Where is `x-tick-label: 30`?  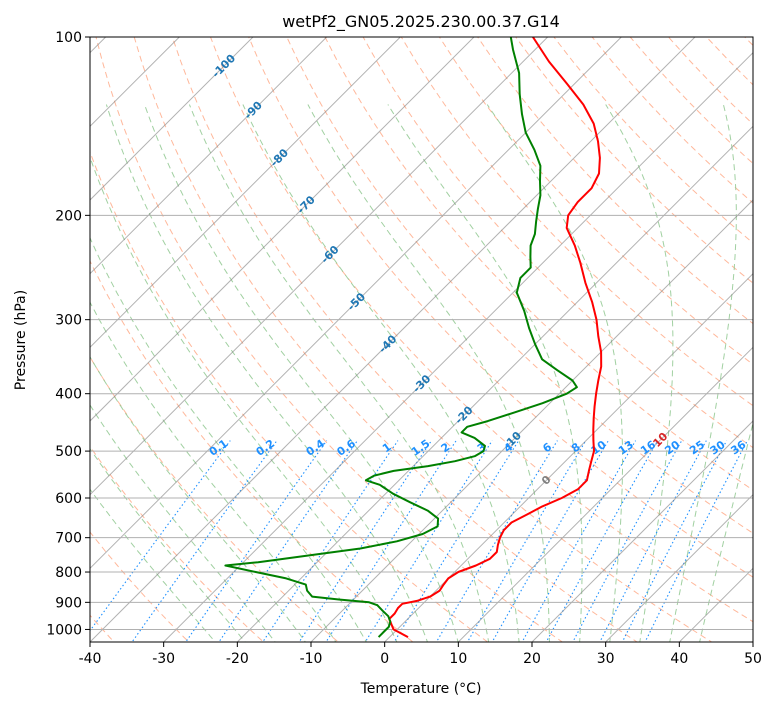 x-tick-label: 30 is located at coordinates (606, 659).